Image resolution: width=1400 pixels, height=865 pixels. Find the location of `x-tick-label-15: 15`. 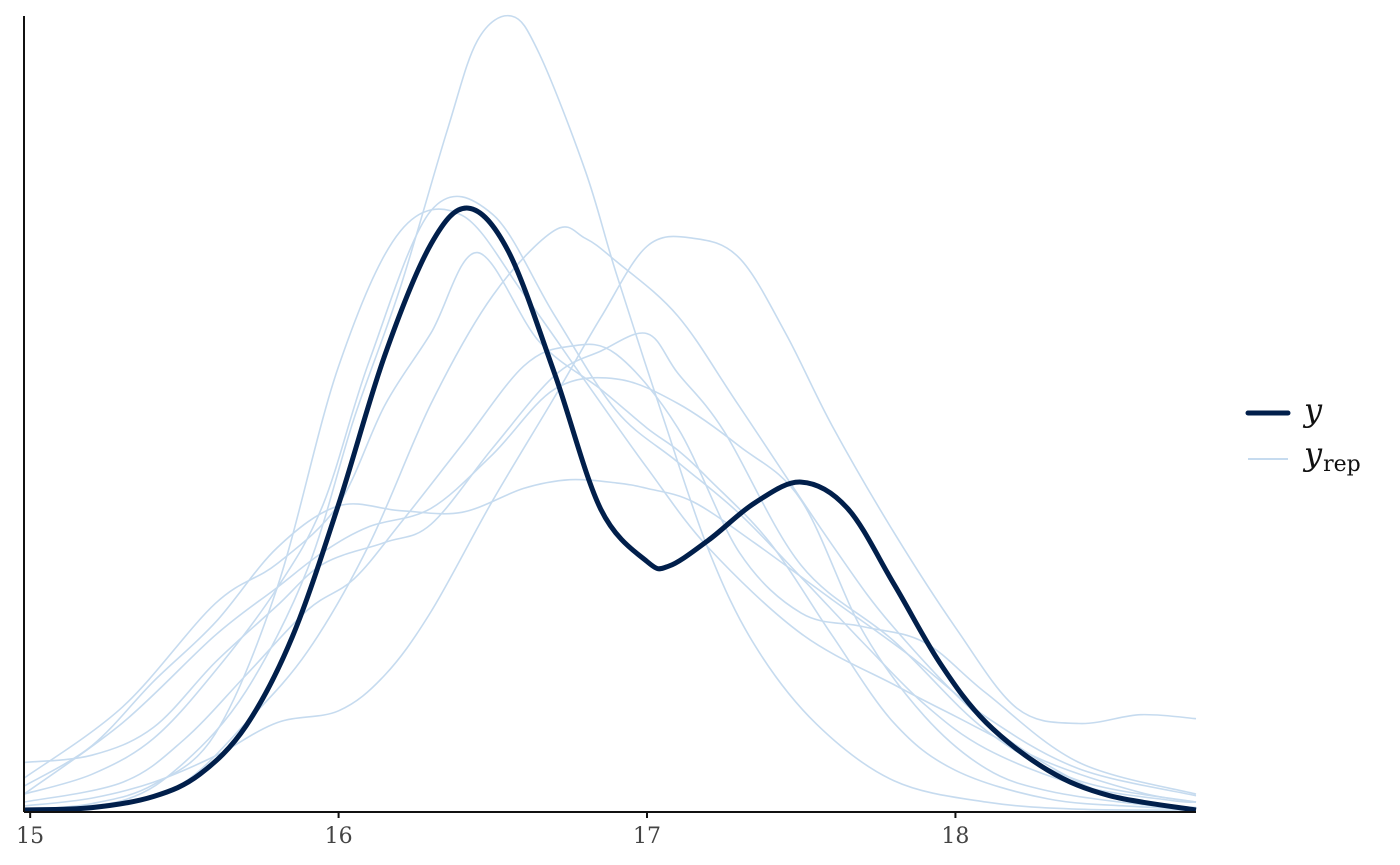

x-tick-label-15: 15 is located at coordinates (30, 836).